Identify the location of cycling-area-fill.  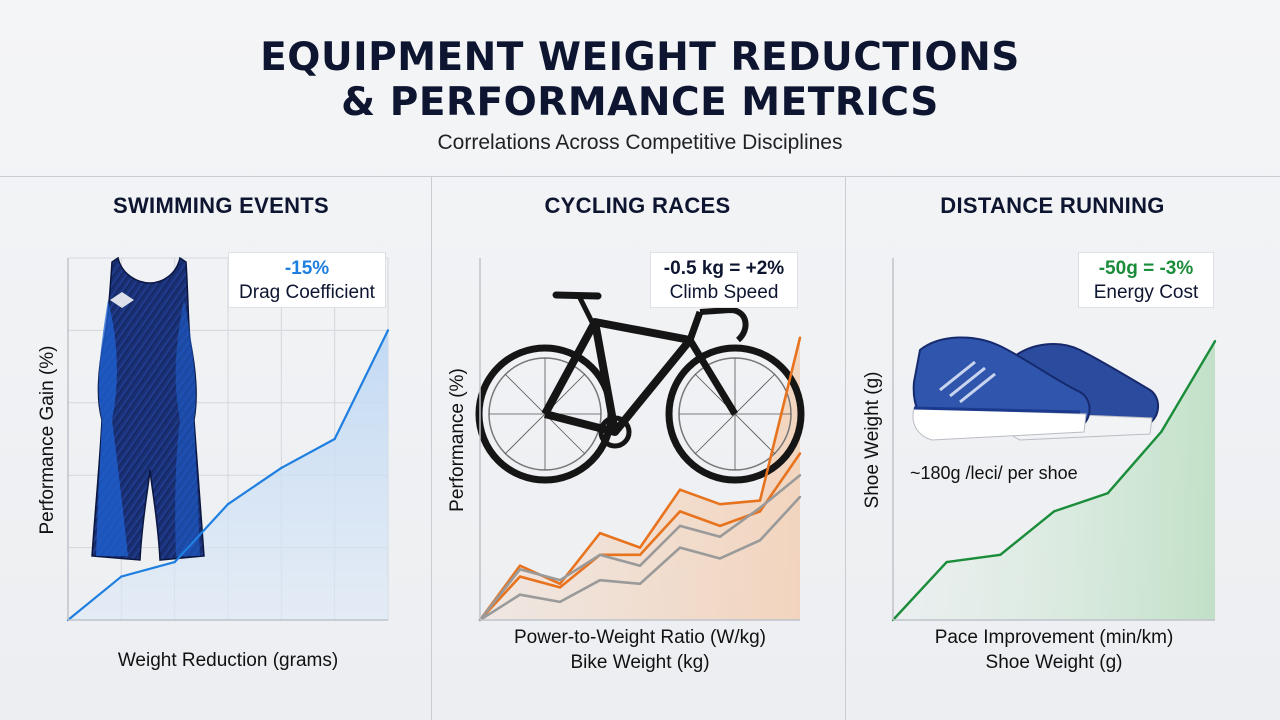
(640, 478).